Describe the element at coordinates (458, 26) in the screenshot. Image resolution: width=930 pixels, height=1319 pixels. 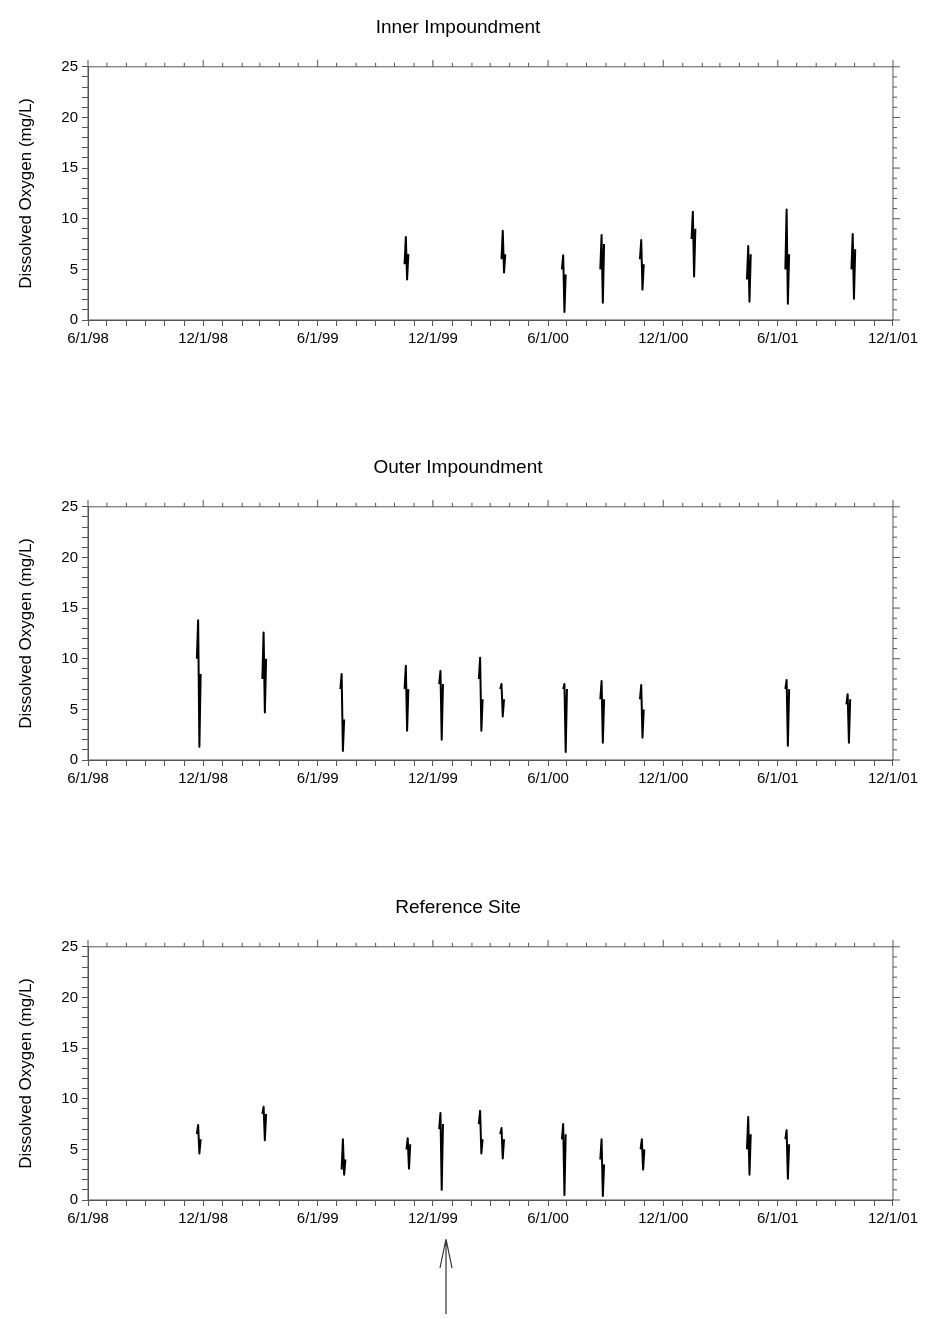
I see `chart-title: Inner Impoundment` at that location.